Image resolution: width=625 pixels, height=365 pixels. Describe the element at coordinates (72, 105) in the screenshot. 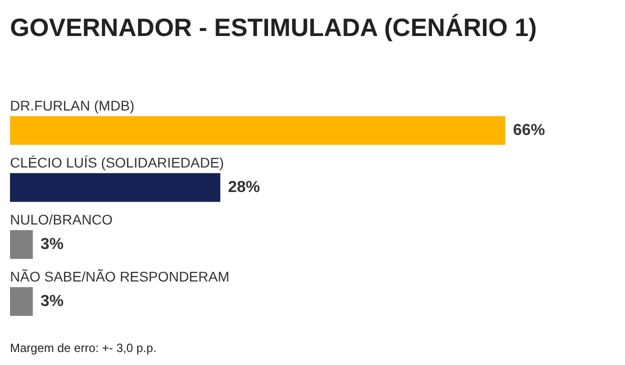

I see `y-tick-label: DR.FURLAN (MDB)` at that location.